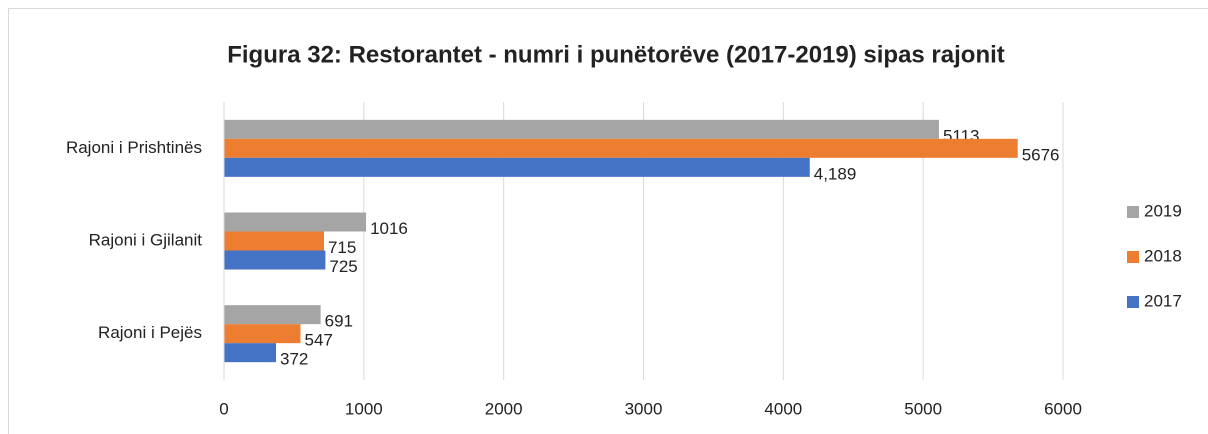  What do you see at coordinates (364, 408) in the screenshot?
I see `x-tick-label: 1000` at bounding box center [364, 408].